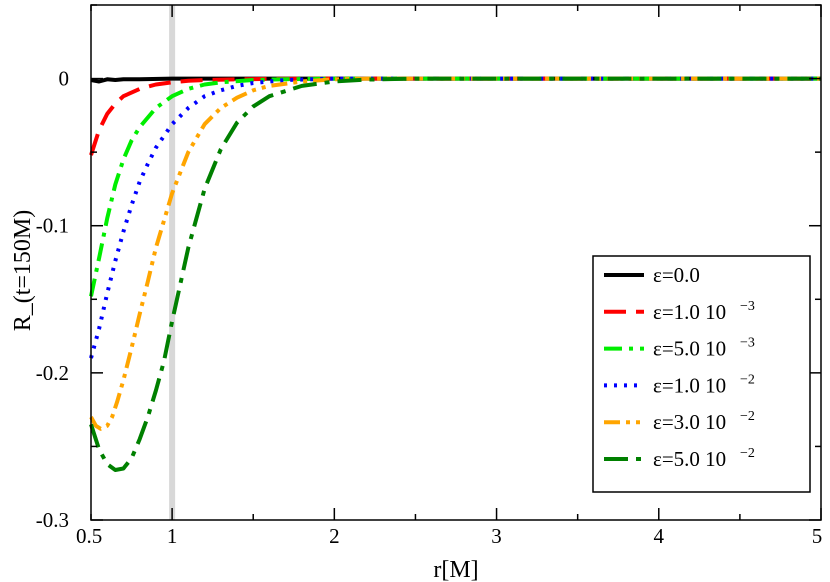  Describe the element at coordinates (689, 422) in the screenshot. I see `legend-label-4: ε=3.0 10` at that location.